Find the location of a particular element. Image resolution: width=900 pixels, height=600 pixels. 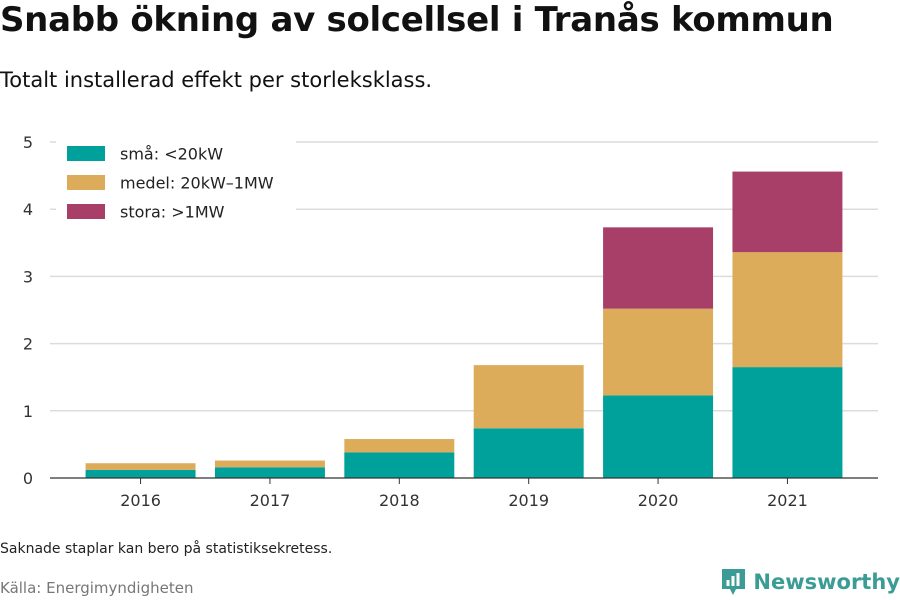

newsworthy-brand: Newsworthy is located at coordinates (810, 582).